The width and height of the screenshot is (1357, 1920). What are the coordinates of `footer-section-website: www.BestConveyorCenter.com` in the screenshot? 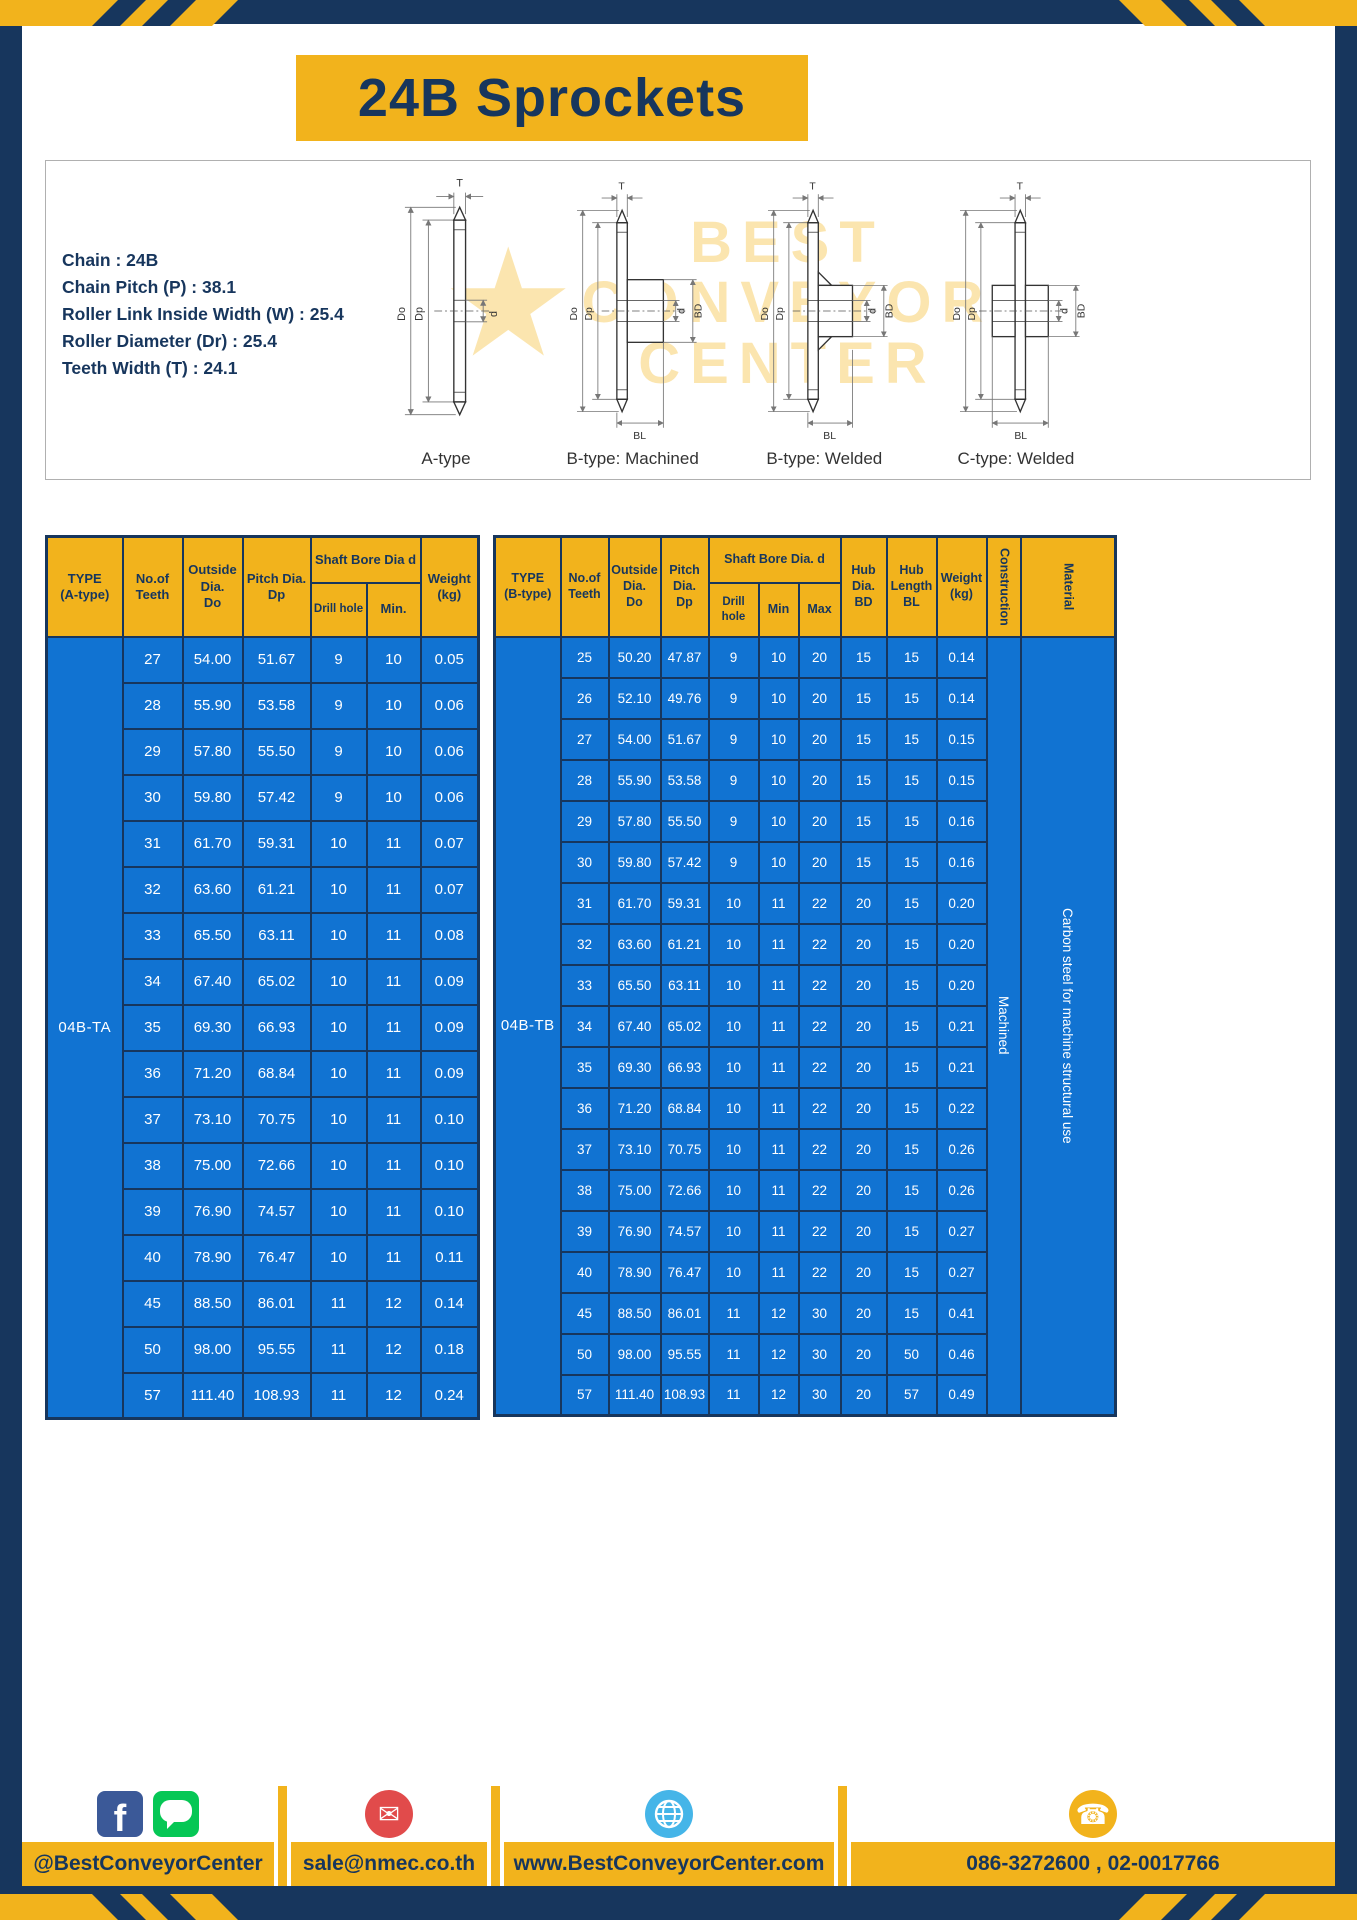 It's located at (669, 1836).